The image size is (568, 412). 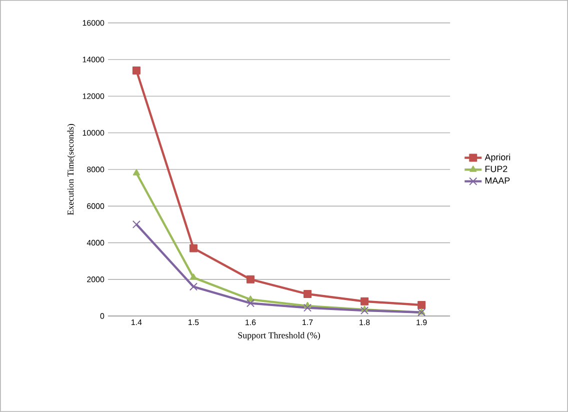 What do you see at coordinates (71, 170) in the screenshot?
I see `y-axis-title: Execution Time(seconds)` at bounding box center [71, 170].